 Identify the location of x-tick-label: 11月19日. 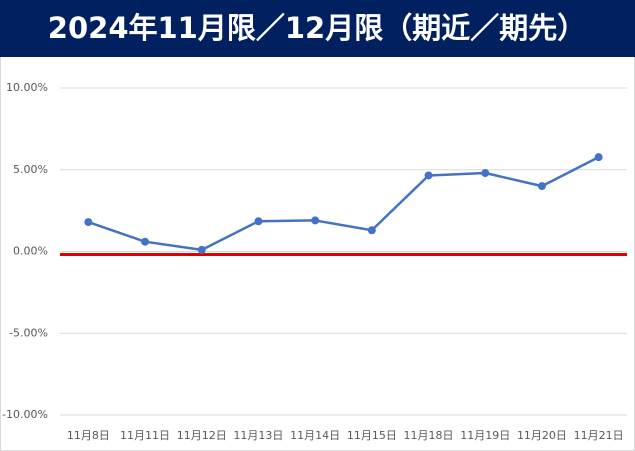
(485, 435).